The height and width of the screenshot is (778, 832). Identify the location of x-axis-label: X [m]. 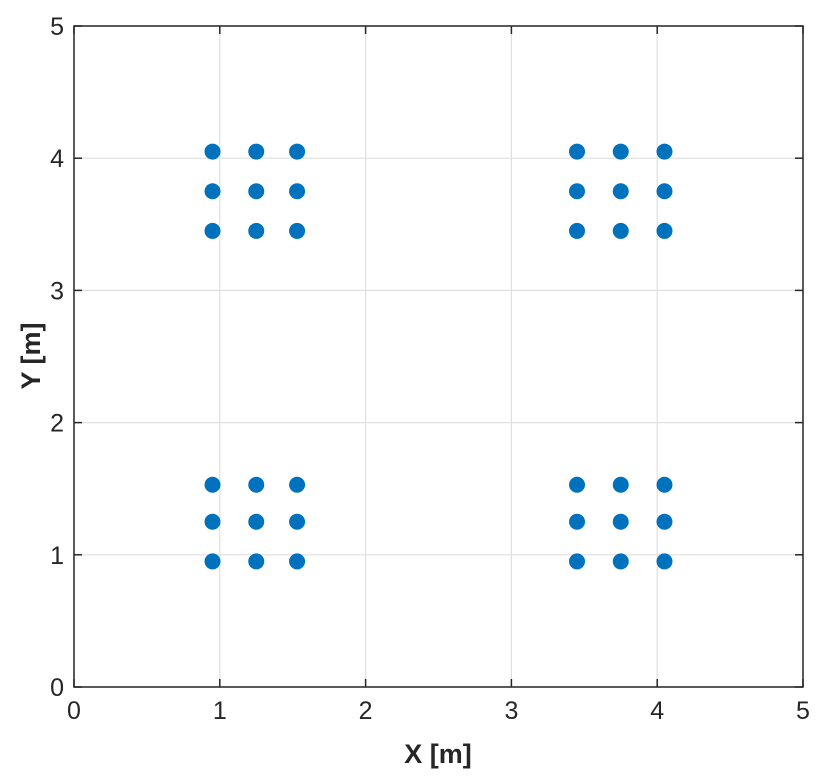
(438, 754).